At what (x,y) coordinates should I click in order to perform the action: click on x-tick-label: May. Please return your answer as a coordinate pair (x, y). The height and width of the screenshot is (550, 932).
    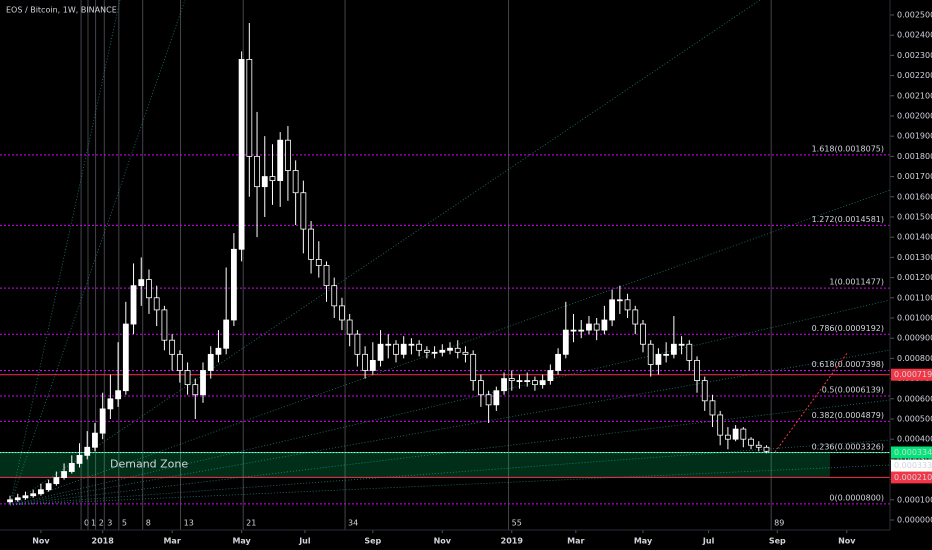
    Looking at the image, I should click on (643, 541).